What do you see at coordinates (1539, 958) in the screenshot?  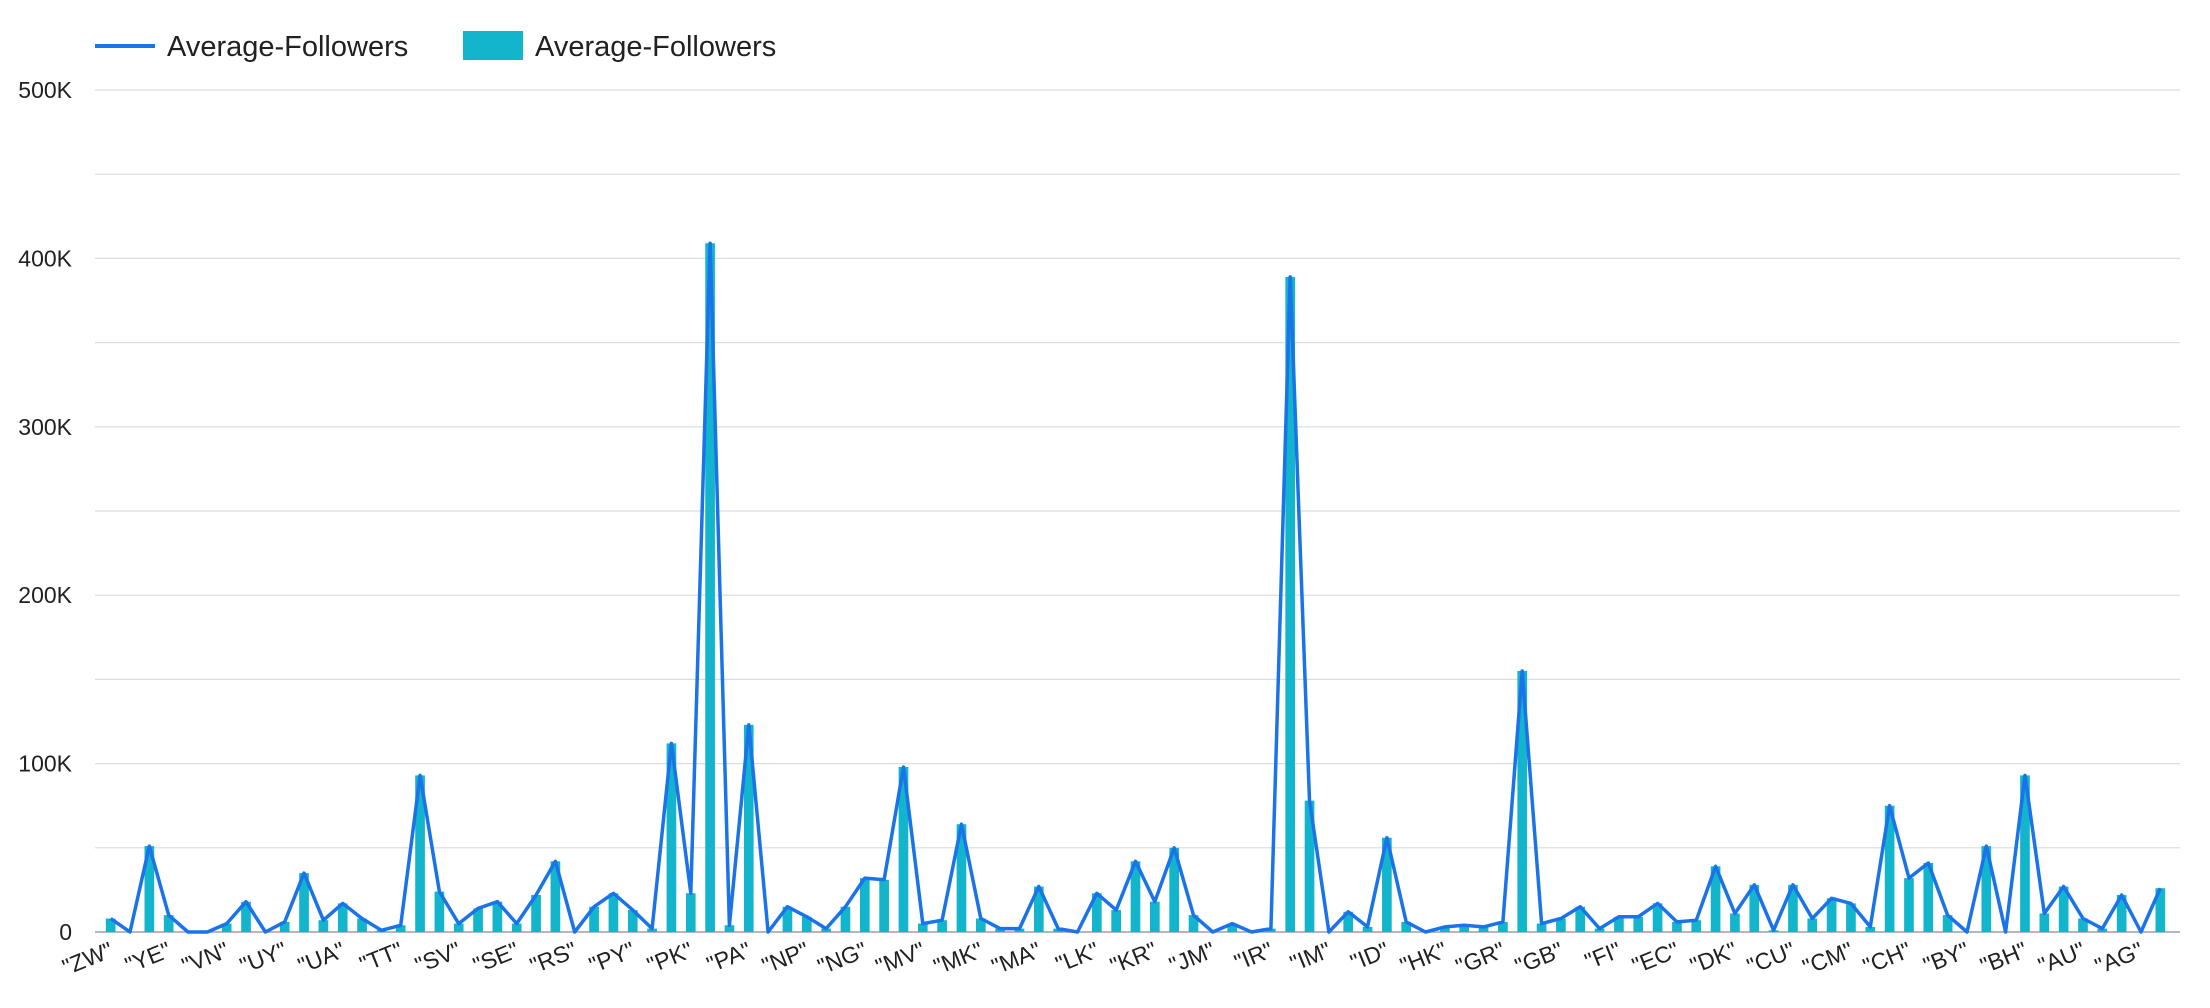 I see `x-tick-label: "GB"` at bounding box center [1539, 958].